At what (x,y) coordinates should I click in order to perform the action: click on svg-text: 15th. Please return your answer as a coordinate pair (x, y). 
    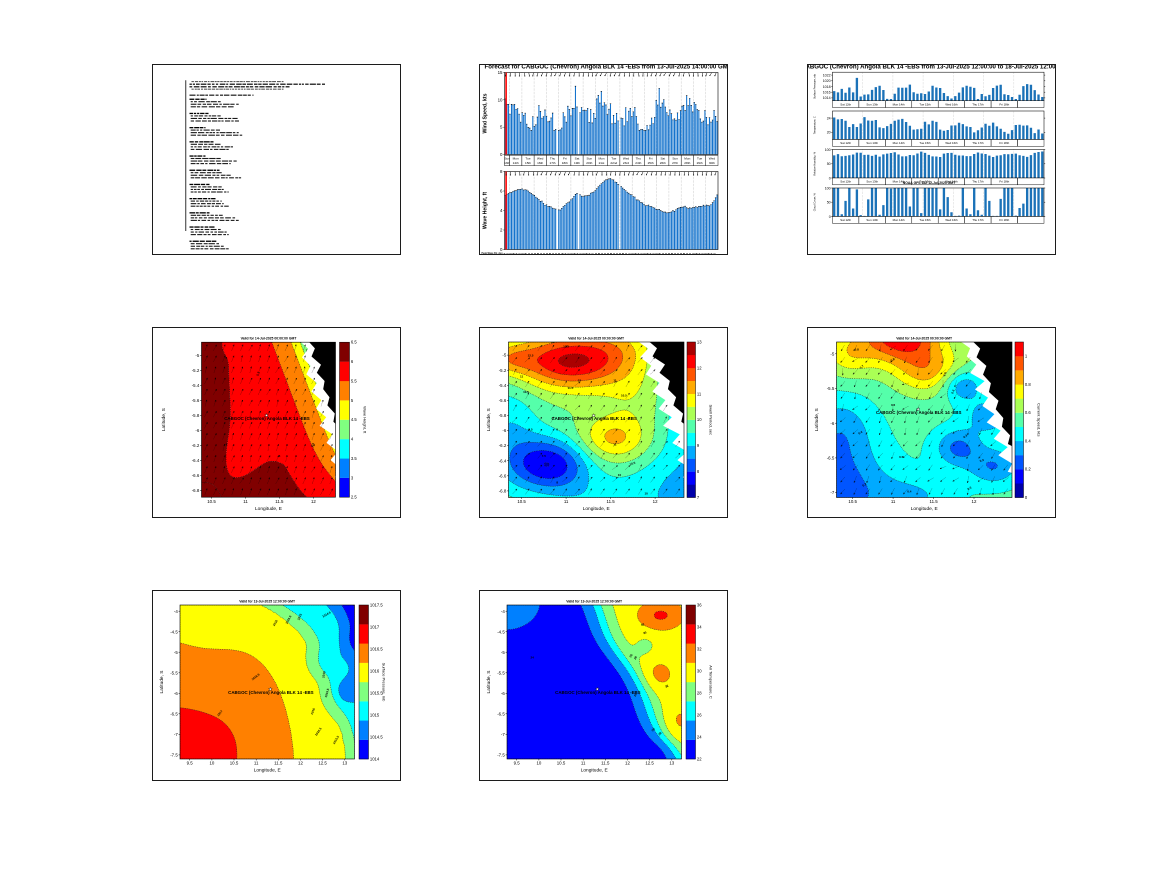
    Looking at the image, I should click on (528, 163).